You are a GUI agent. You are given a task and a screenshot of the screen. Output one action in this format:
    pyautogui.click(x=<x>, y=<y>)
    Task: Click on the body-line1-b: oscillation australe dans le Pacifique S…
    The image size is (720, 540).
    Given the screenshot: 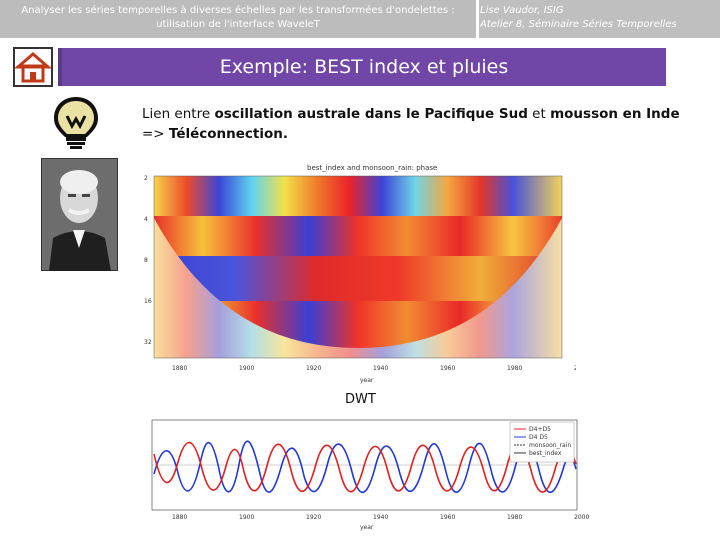 What is the action you would take?
    pyautogui.click(x=371, y=114)
    